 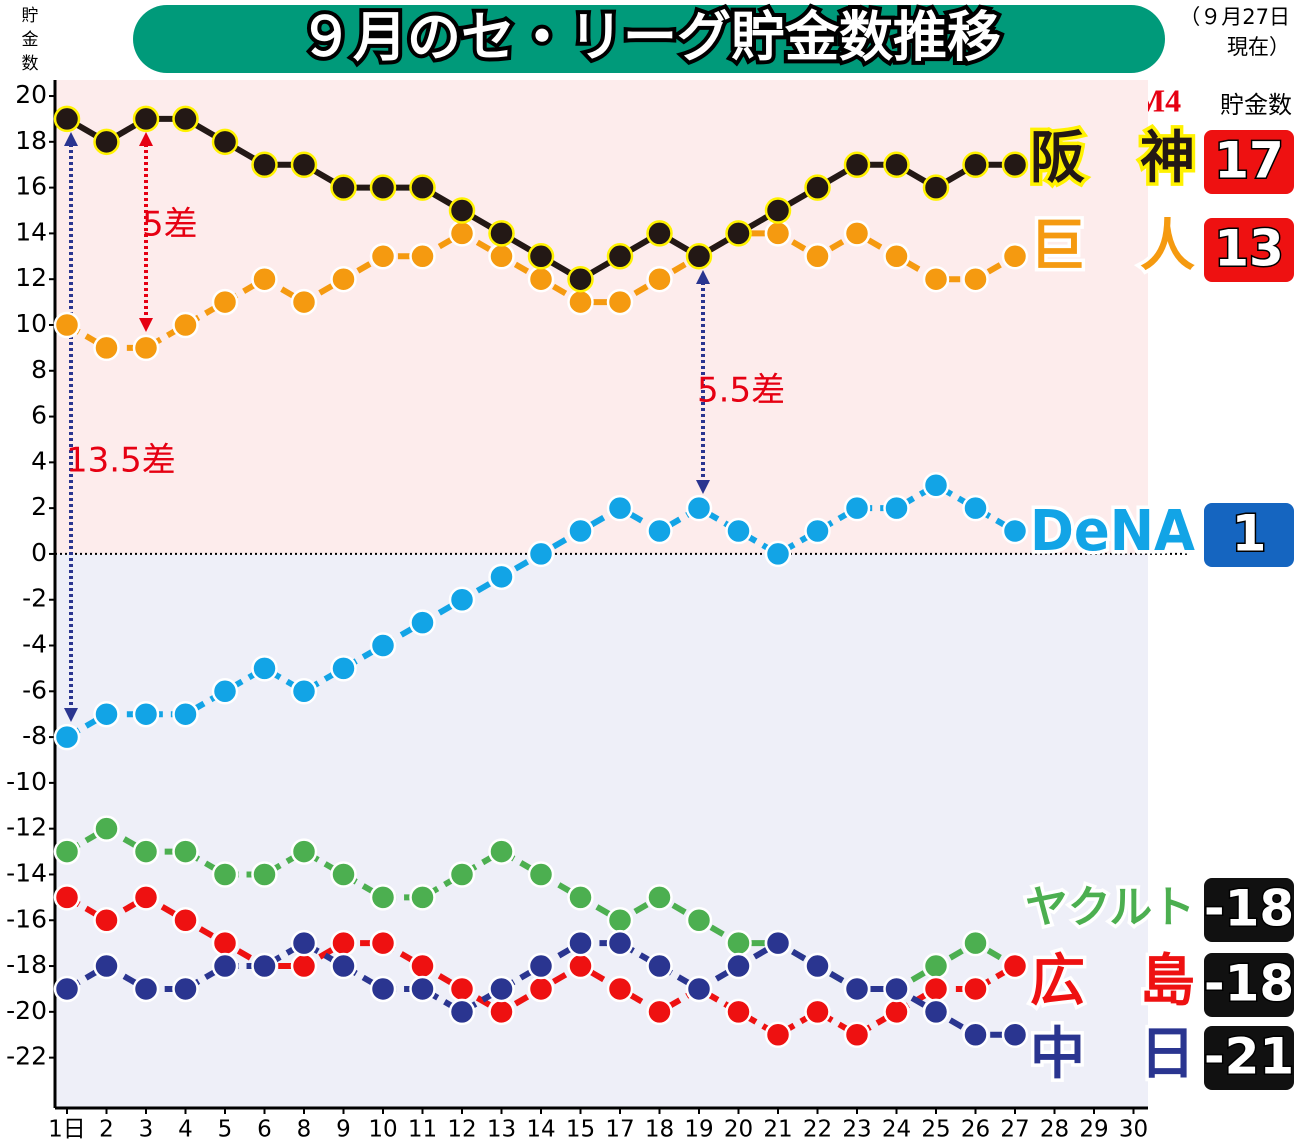 What do you see at coordinates (31, 186) in the screenshot?
I see `y-tick-label: 16` at bounding box center [31, 186].